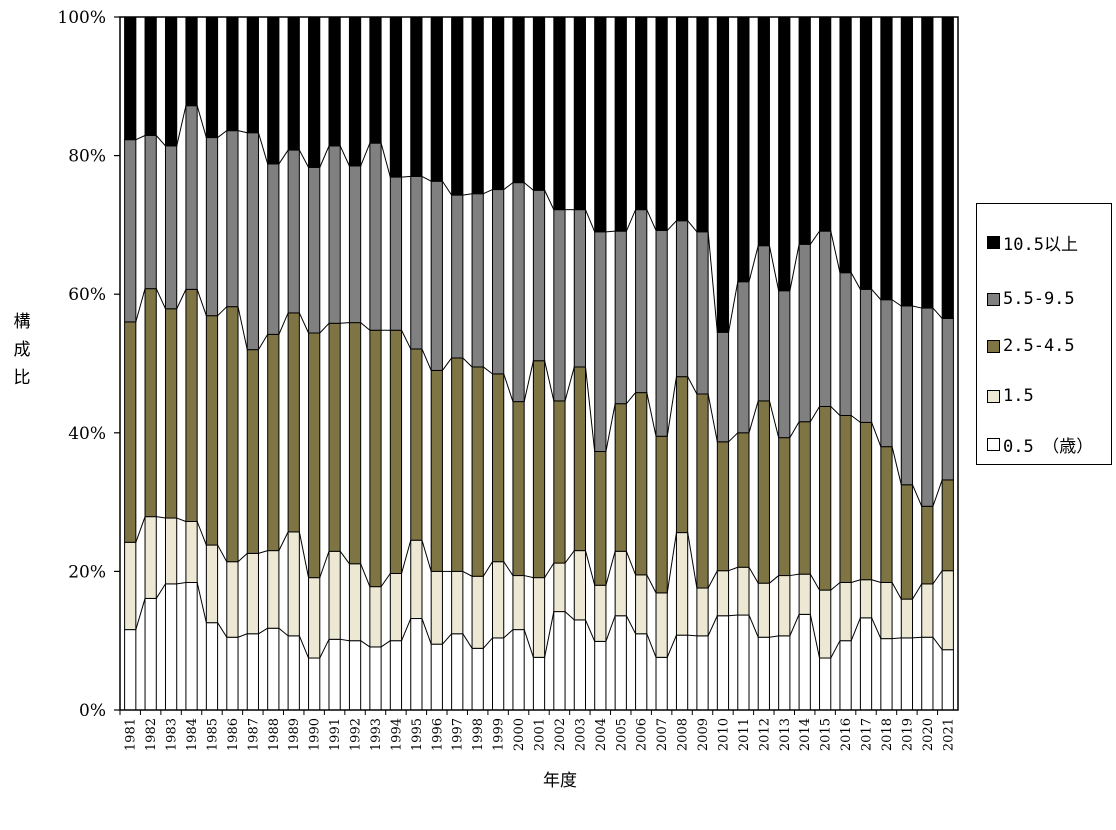 The image size is (1116, 830). What do you see at coordinates (1018, 396) in the screenshot?
I see `legend-label: 1.5` at bounding box center [1018, 396].